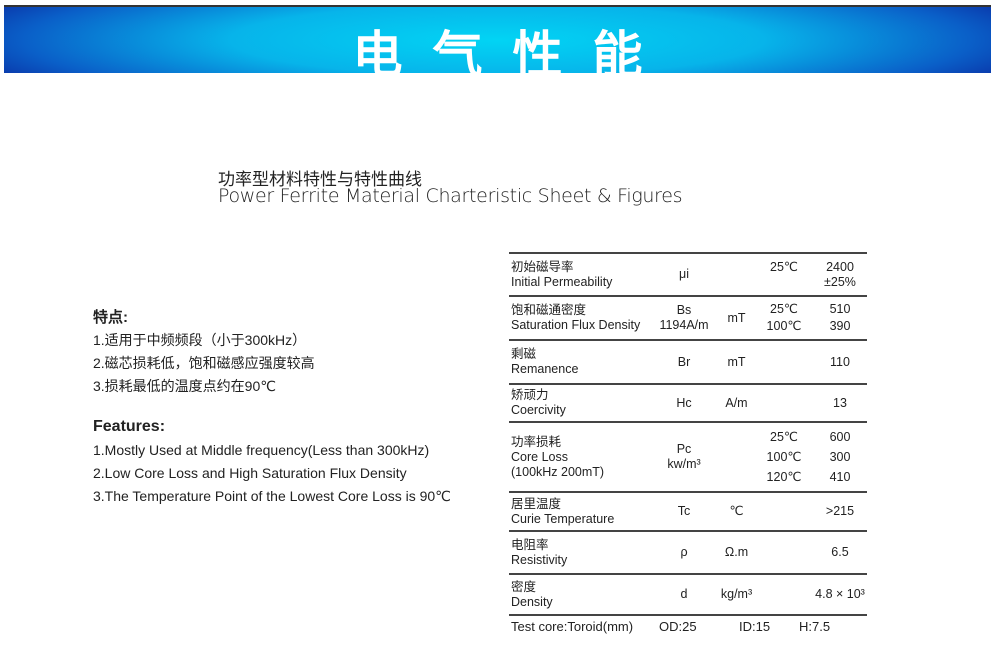  What do you see at coordinates (840, 476) in the screenshot?
I see `property-value: 410` at bounding box center [840, 476].